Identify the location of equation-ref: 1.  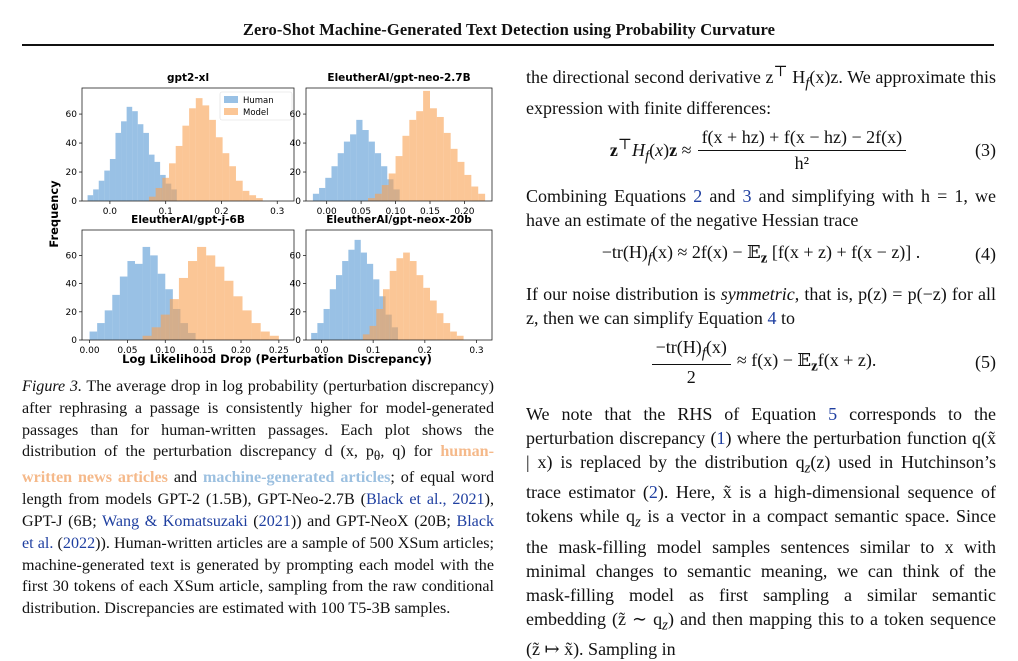
(721, 437).